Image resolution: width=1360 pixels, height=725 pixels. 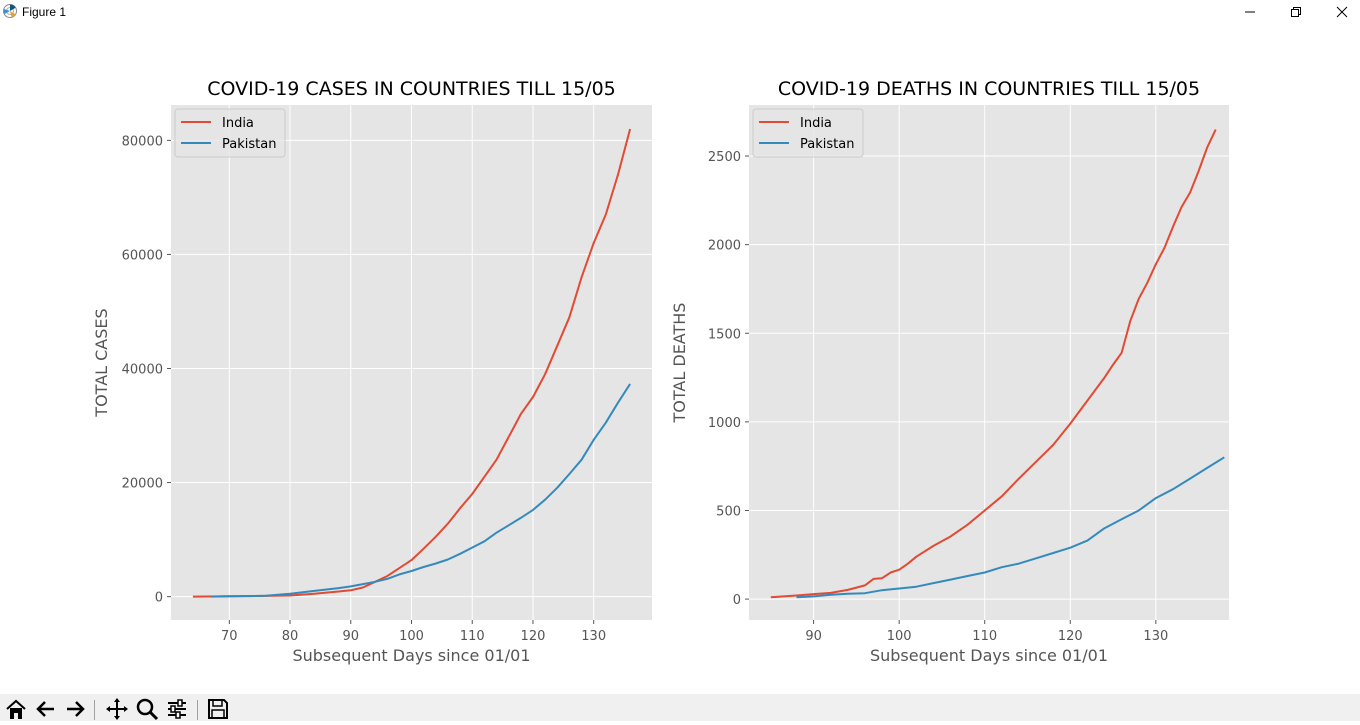 I want to click on matplotlib-icon, so click(x=10, y=11).